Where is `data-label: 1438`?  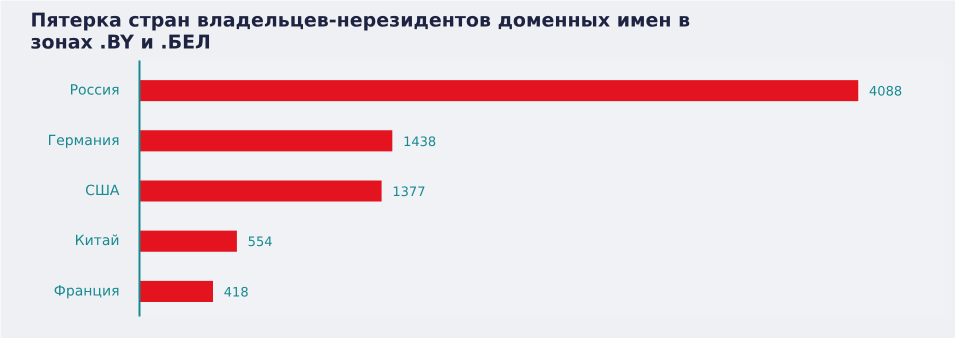
data-label: 1438 is located at coordinates (419, 142).